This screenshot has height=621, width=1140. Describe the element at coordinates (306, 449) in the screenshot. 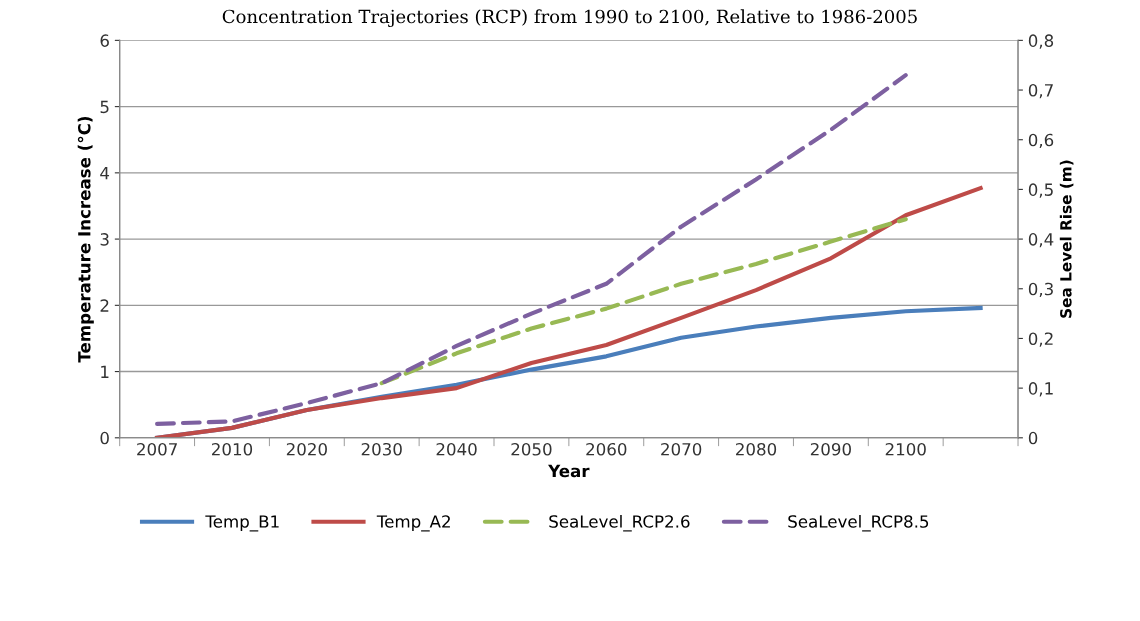

I see `x-tick-label: 2020` at that location.